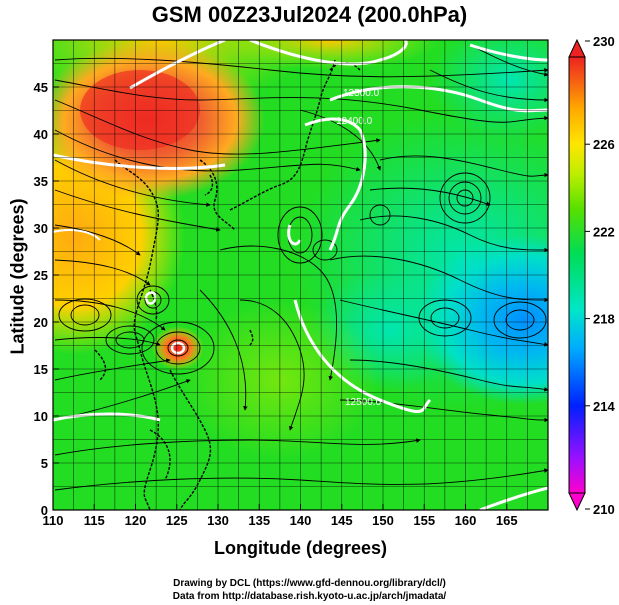 The width and height of the screenshot is (619, 605). Describe the element at coordinates (41, 275) in the screenshot. I see `y-tick-label: 25` at that location.